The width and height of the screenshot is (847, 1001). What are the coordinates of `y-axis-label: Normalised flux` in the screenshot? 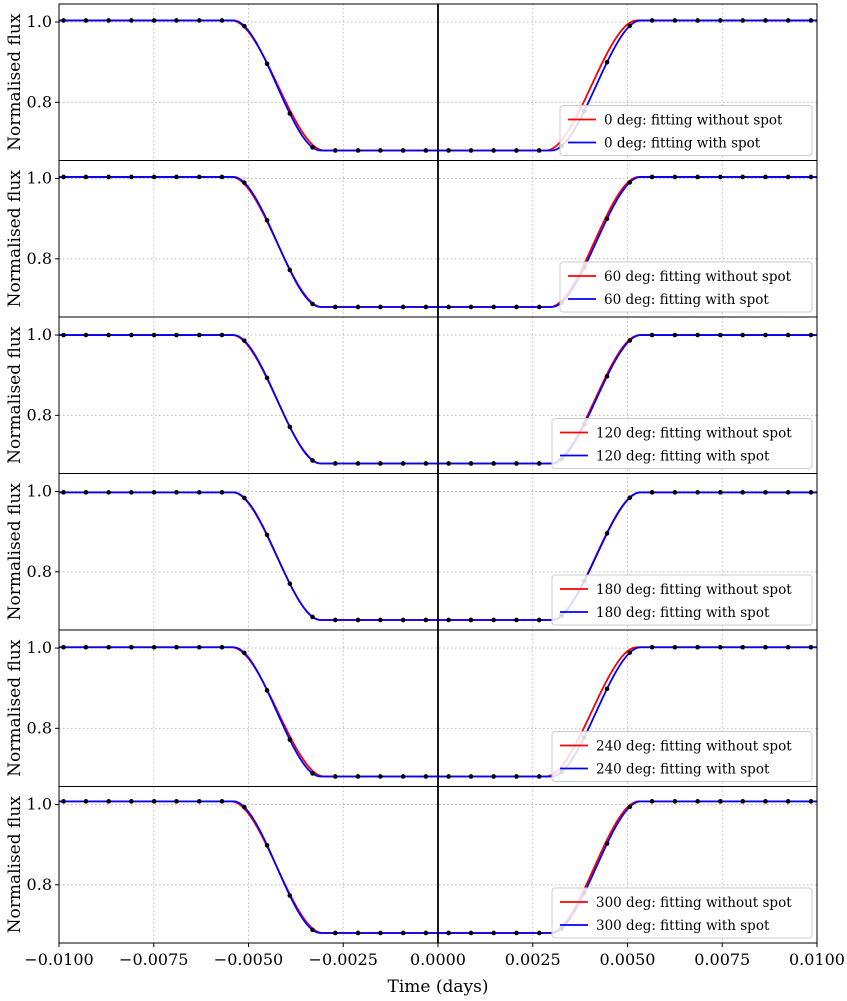 It's located at (15, 552).